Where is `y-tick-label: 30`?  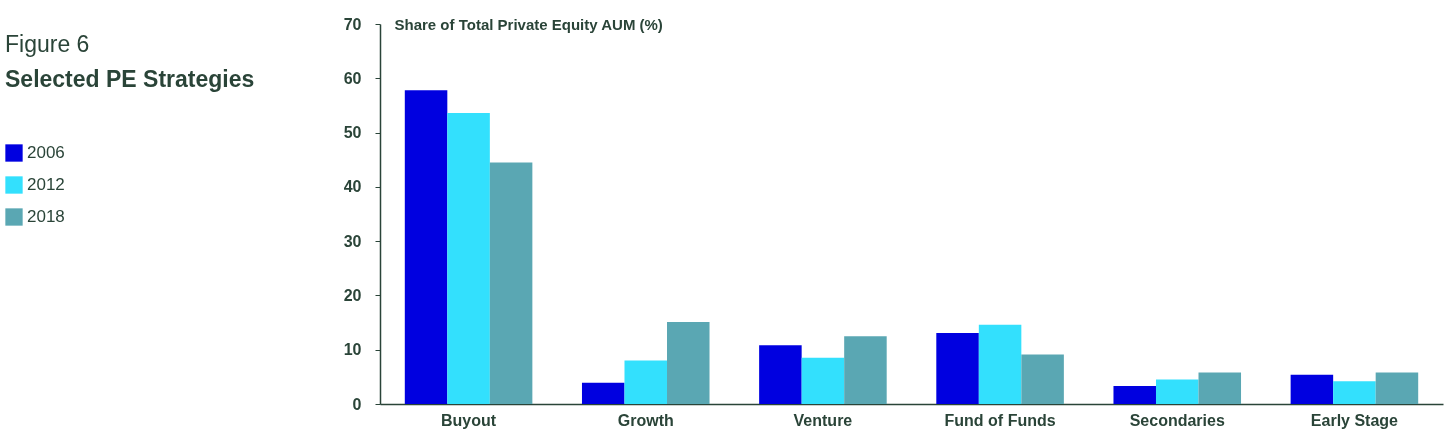 y-tick-label: 30 is located at coordinates (352, 241).